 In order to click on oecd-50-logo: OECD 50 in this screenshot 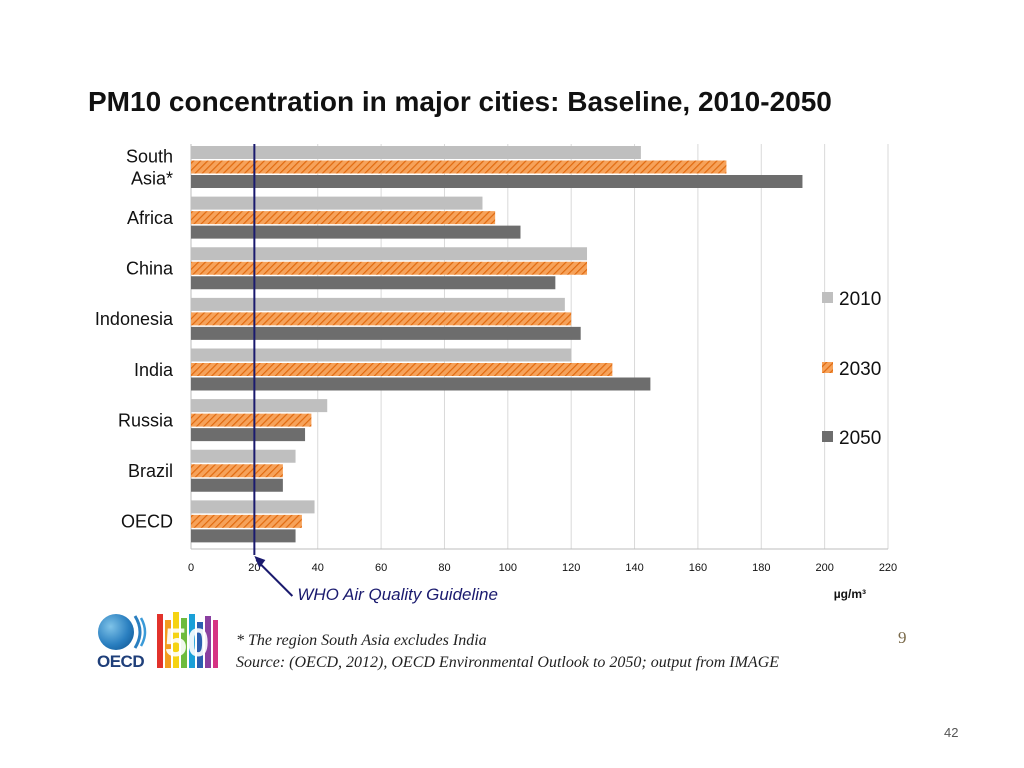, I will do `click(160, 642)`.